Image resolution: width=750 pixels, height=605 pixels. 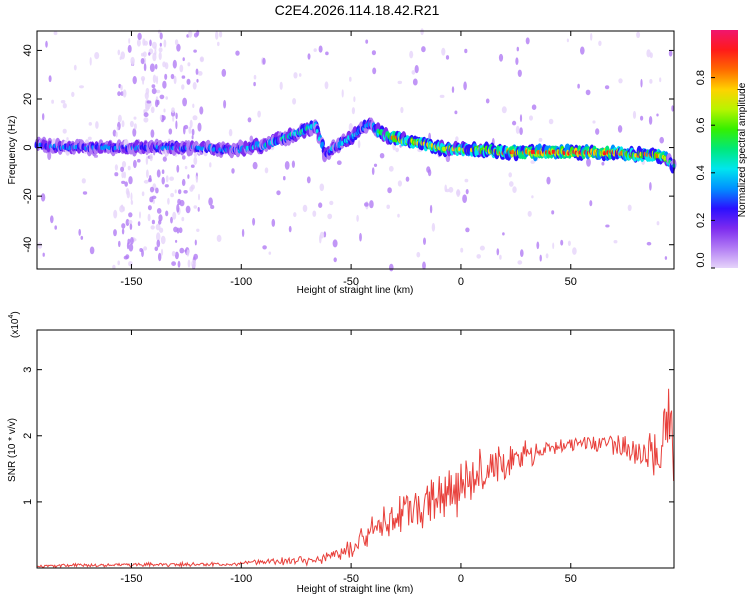 I want to click on colorbar-ticks: 0.0 0.2 0.4 0.6 0.8, so click(x=705, y=169).